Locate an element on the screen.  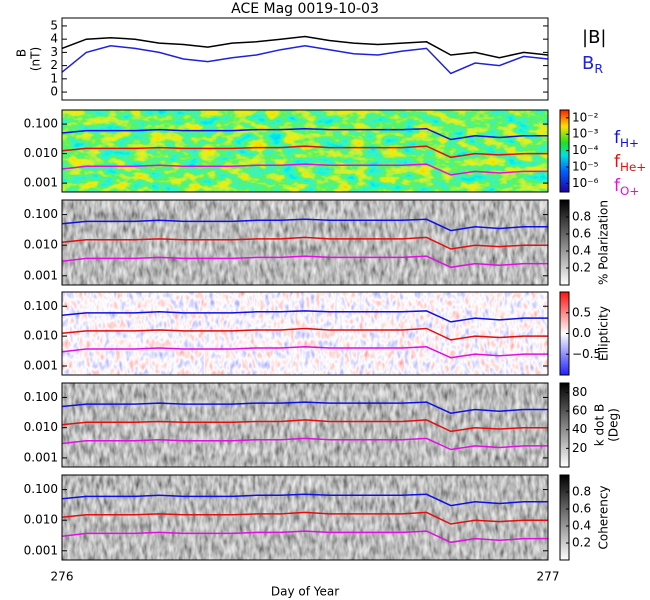
colorbar-tick-label: 0.5 is located at coordinates (581, 312).